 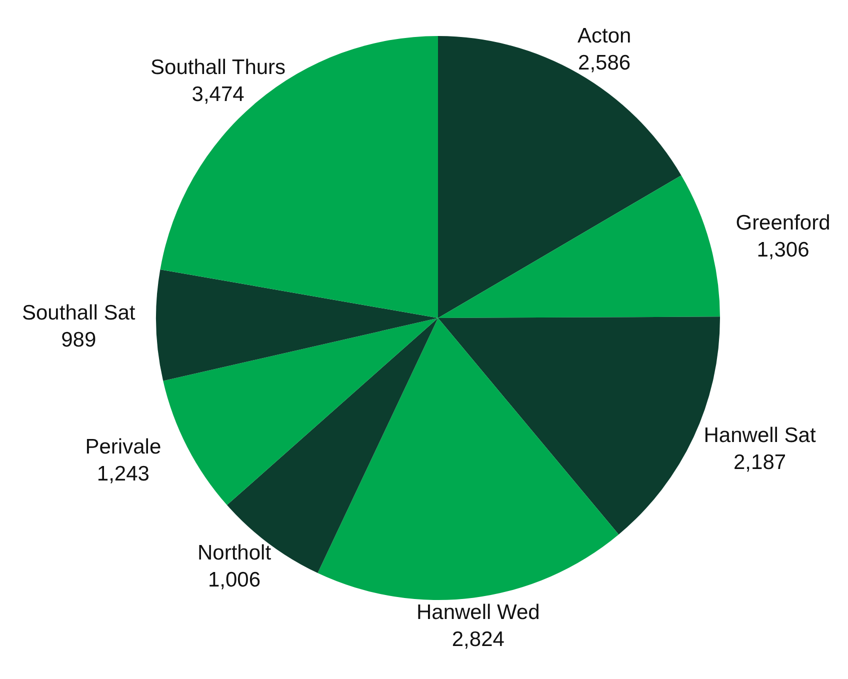 What do you see at coordinates (478, 612) in the screenshot?
I see `slice-label: Hanwell Wed` at bounding box center [478, 612].